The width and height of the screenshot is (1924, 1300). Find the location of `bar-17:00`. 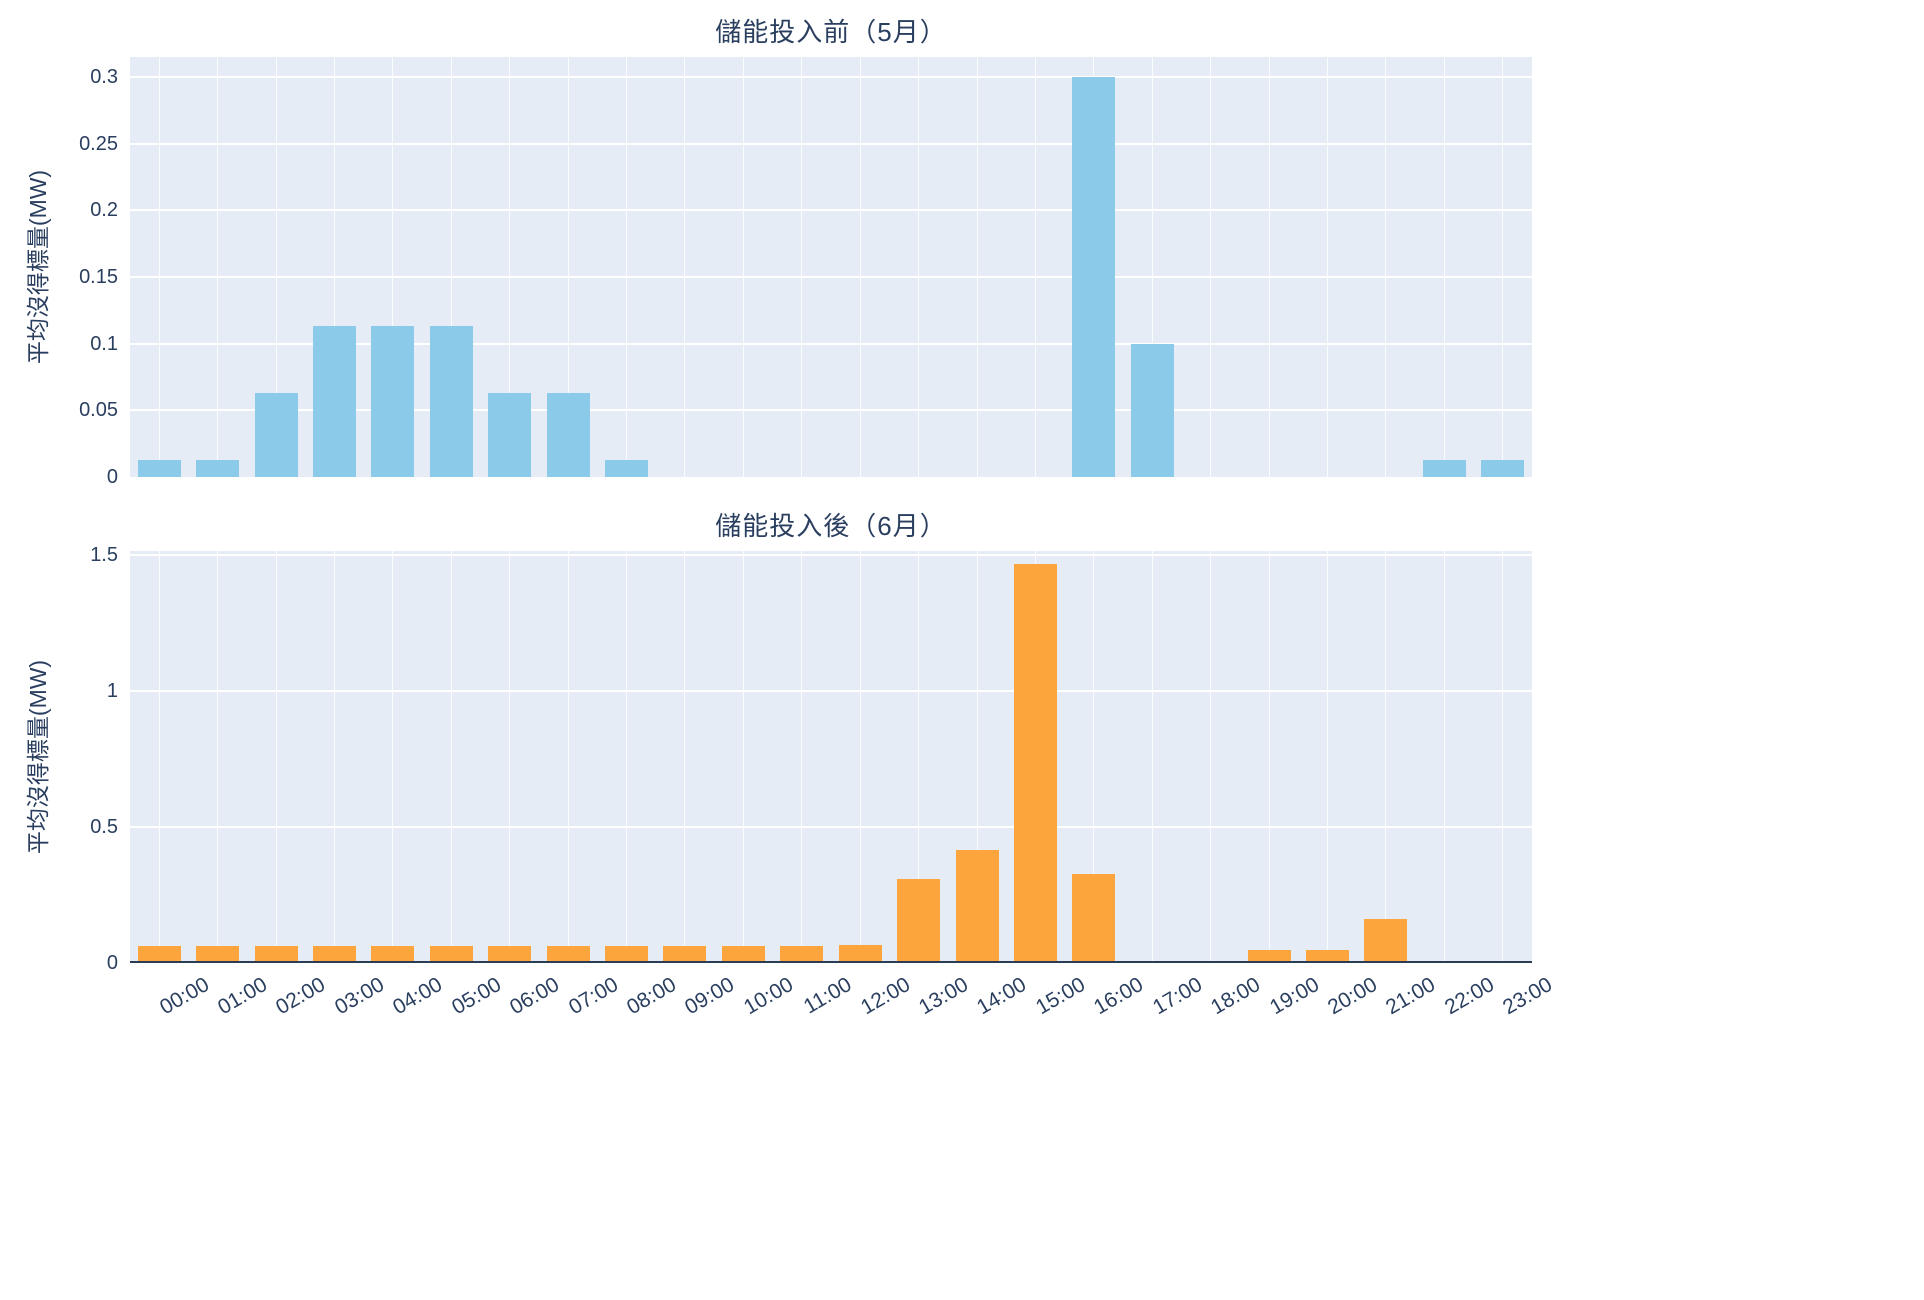

bar-17:00 is located at coordinates (1152, 410).